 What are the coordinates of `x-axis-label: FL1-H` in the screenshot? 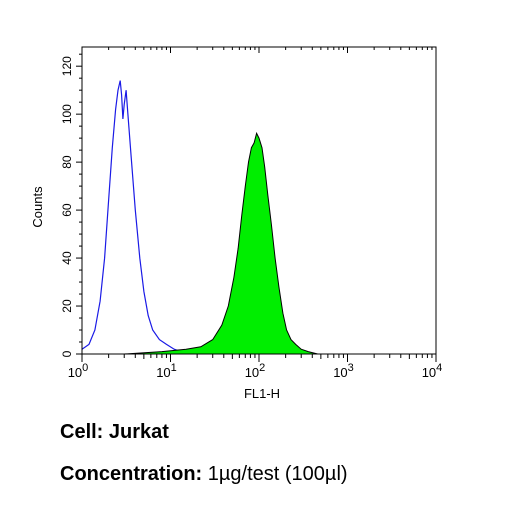 It's located at (262, 393).